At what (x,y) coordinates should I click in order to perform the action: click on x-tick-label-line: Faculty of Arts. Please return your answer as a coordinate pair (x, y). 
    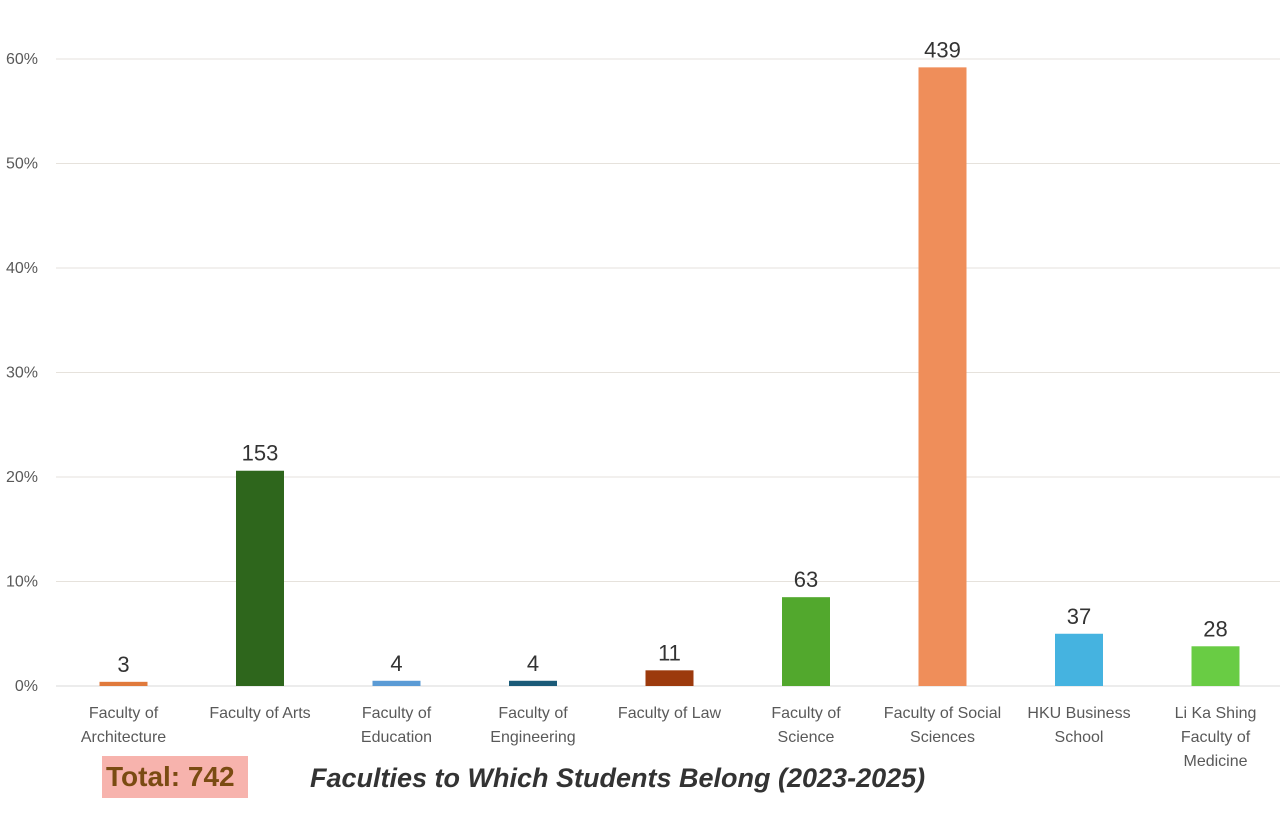
    Looking at the image, I should click on (259, 713).